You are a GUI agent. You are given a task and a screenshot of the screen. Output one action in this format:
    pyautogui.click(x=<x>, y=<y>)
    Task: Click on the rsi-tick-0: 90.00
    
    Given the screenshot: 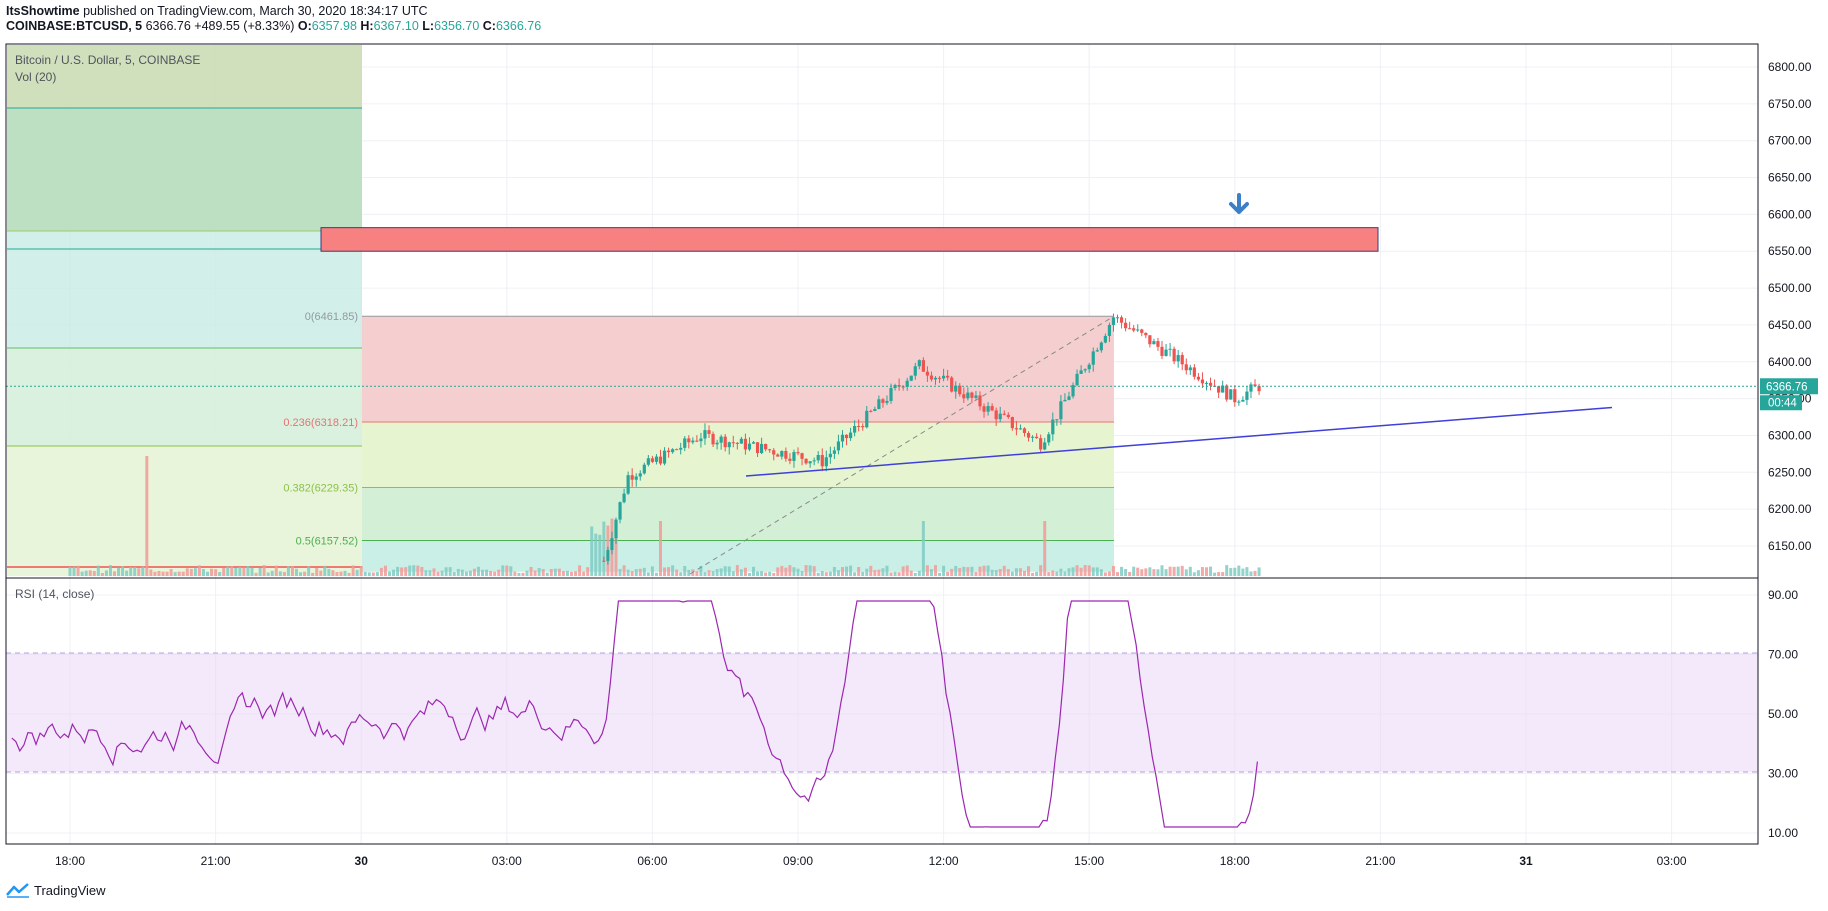 What is the action you would take?
    pyautogui.click(x=1783, y=595)
    